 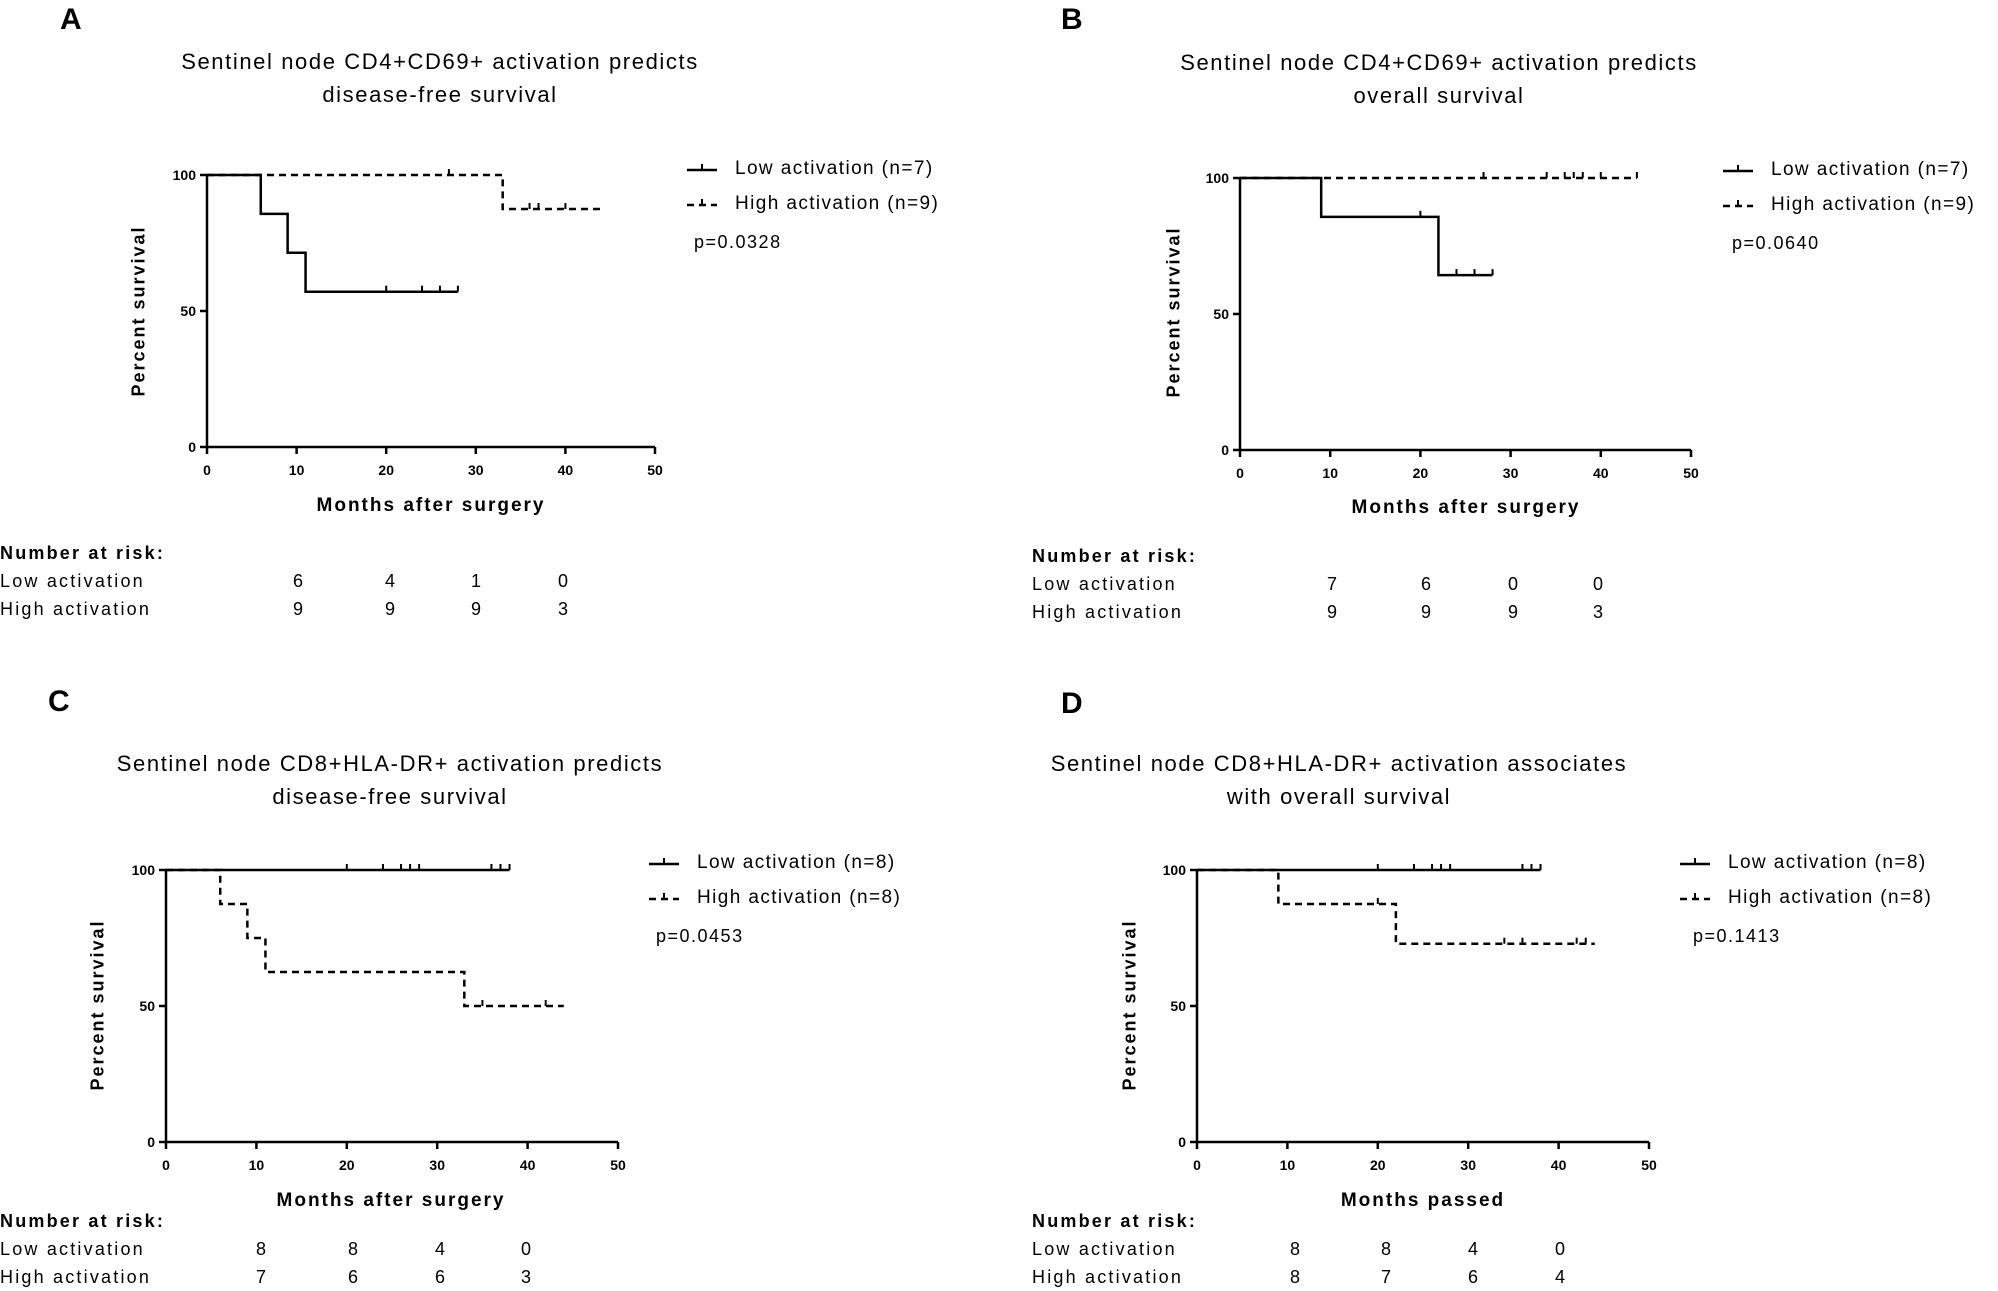 I want to click on chart-title-line-2: with overall survival, so click(x=1339, y=796).